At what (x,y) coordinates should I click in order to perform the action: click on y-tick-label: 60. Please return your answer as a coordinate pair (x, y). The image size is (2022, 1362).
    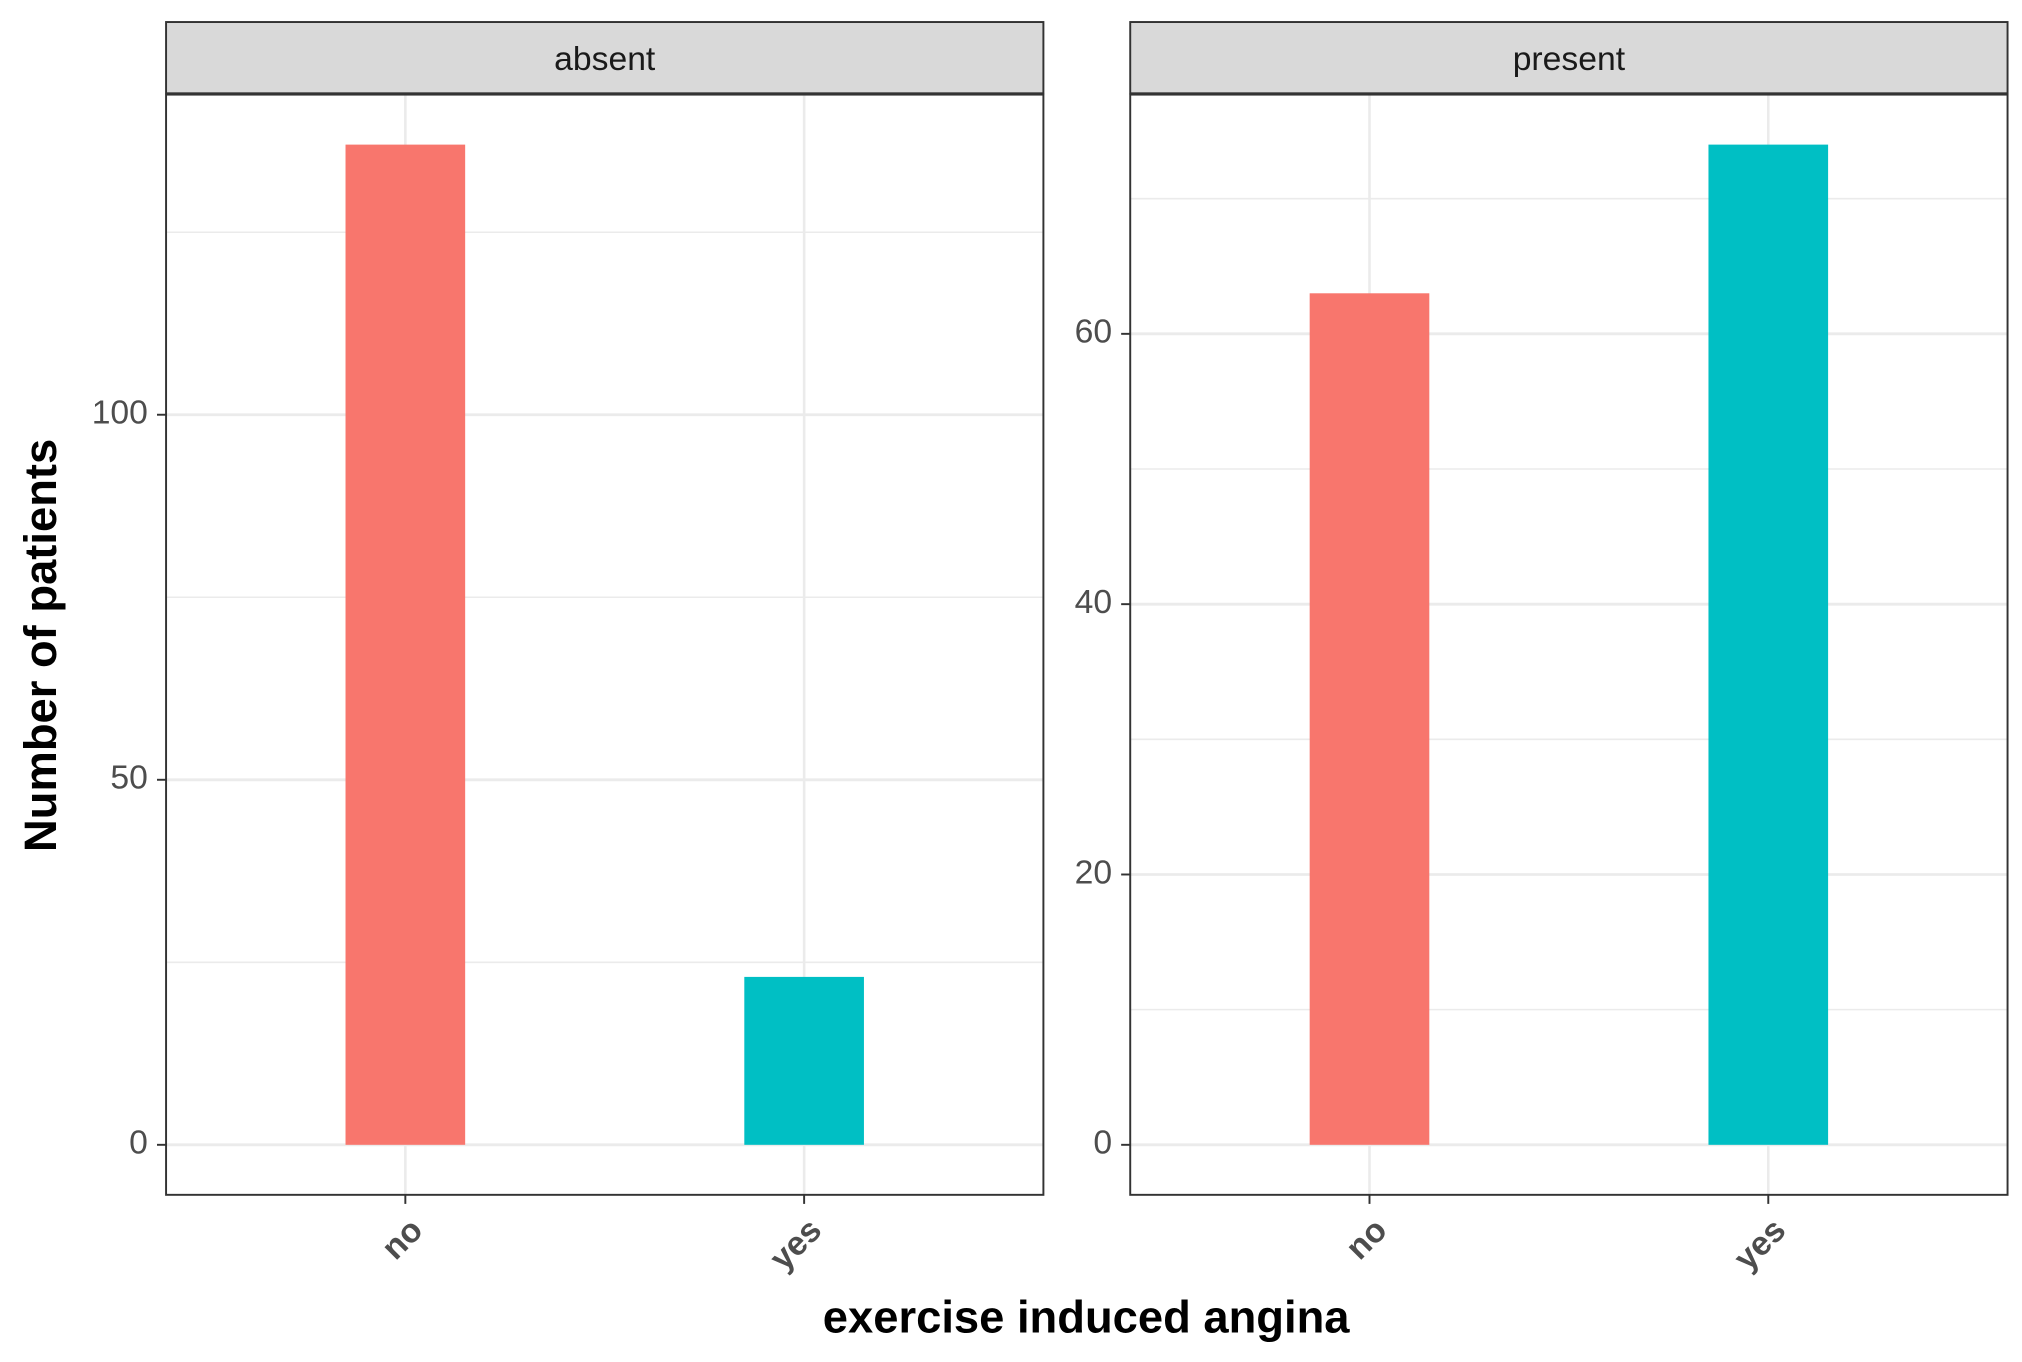
    Looking at the image, I should click on (1093, 332).